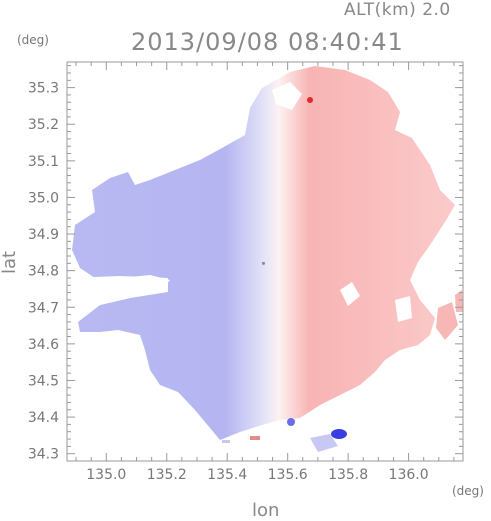  I want to click on y-tick-label: 35.2, so click(43, 125).